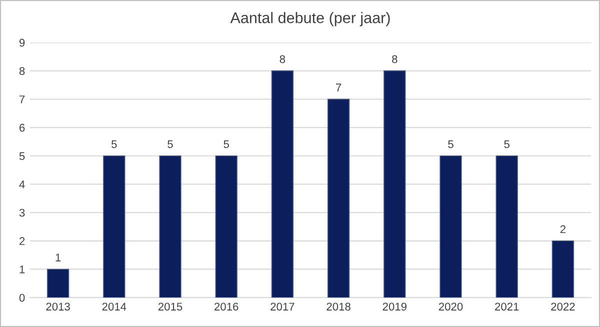 This screenshot has width=600, height=327. Describe the element at coordinates (22, 212) in the screenshot. I see `y-tick-label: 3` at that location.